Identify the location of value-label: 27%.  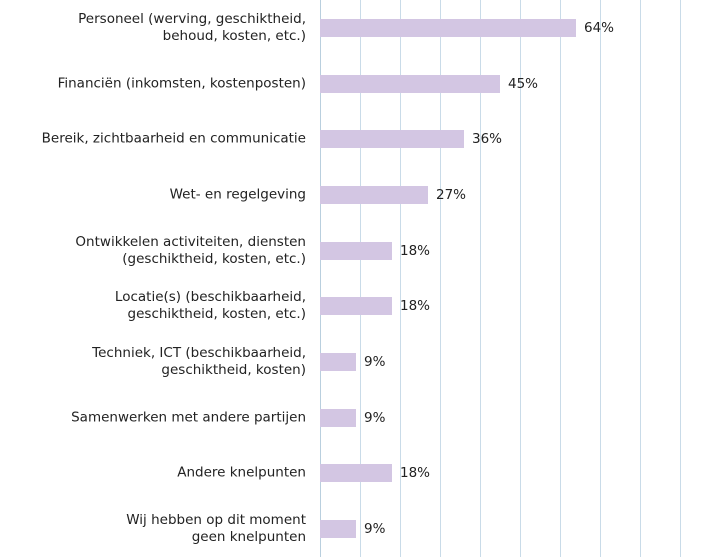
(451, 194).